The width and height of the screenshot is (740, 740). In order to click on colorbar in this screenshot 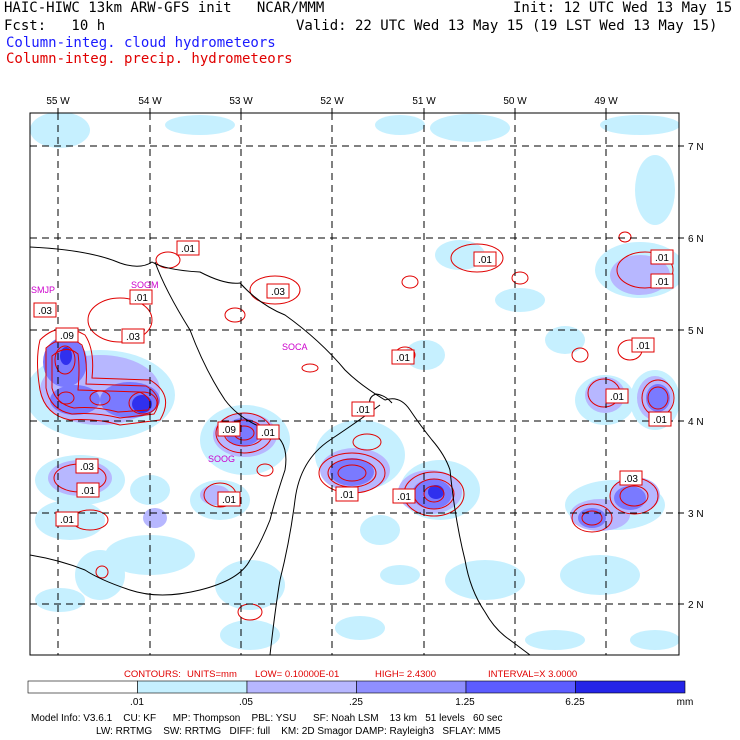, I will do `click(356, 687)`.